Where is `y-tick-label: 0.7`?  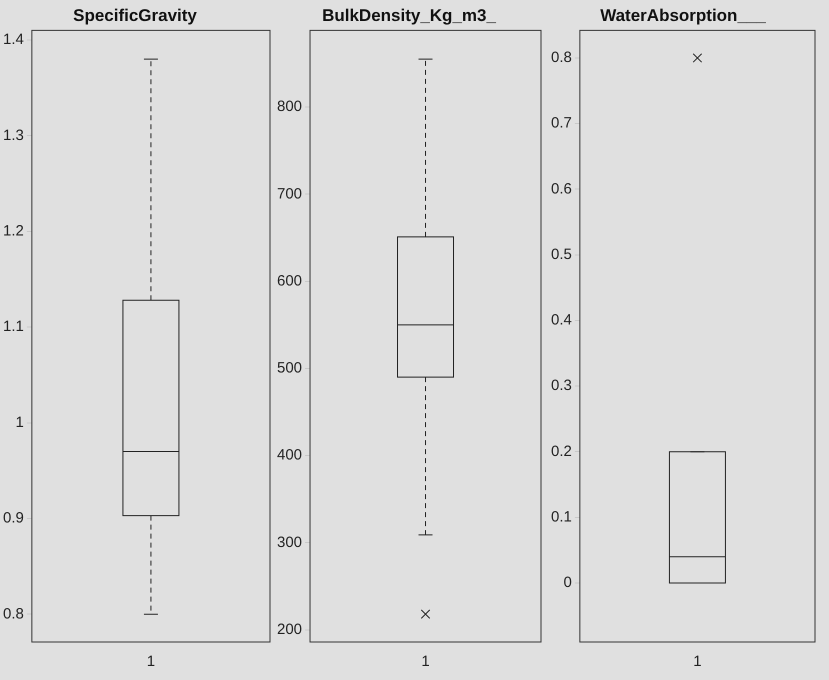
y-tick-label: 0.7 is located at coordinates (561, 123).